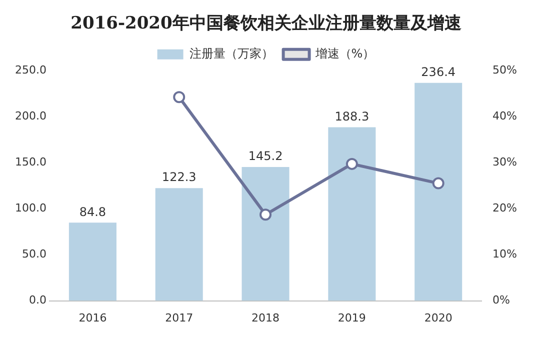 The width and height of the screenshot is (536, 340). I want to click on y2-tick-label: 20%, so click(505, 208).